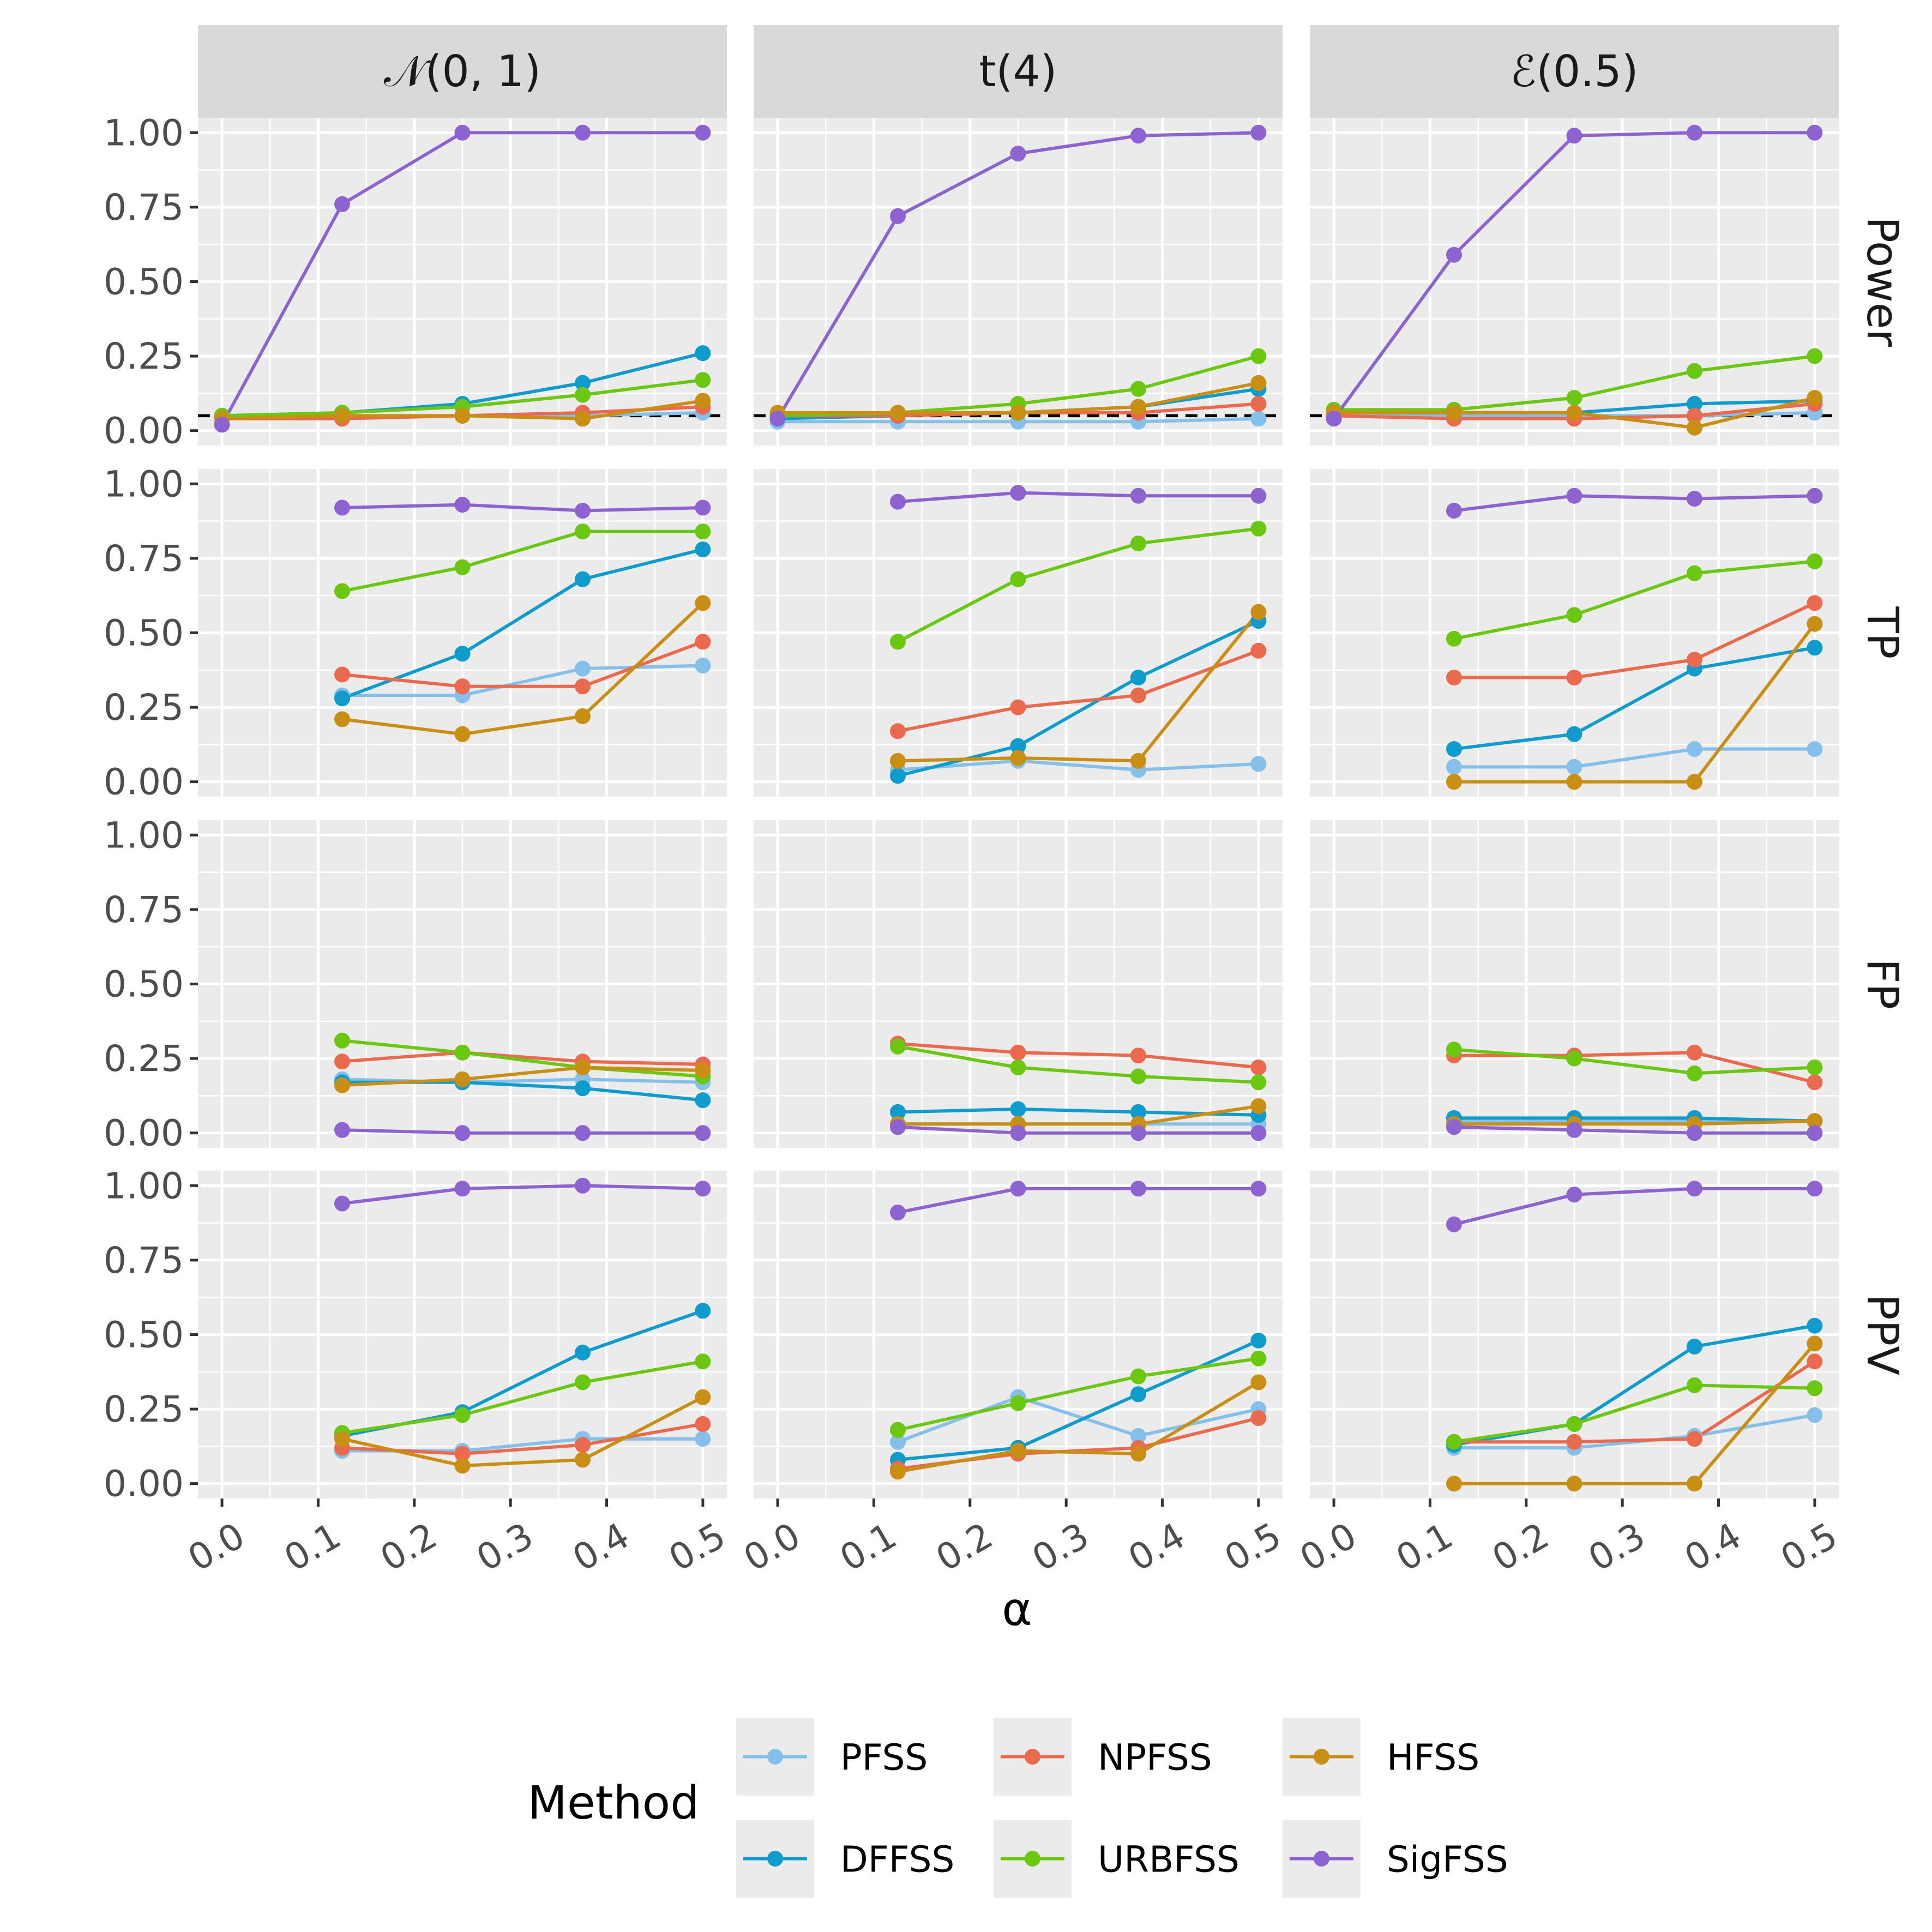 The image size is (1932, 1932). What do you see at coordinates (1328, 1546) in the screenshot?
I see `x-tick-label: 0.0` at bounding box center [1328, 1546].